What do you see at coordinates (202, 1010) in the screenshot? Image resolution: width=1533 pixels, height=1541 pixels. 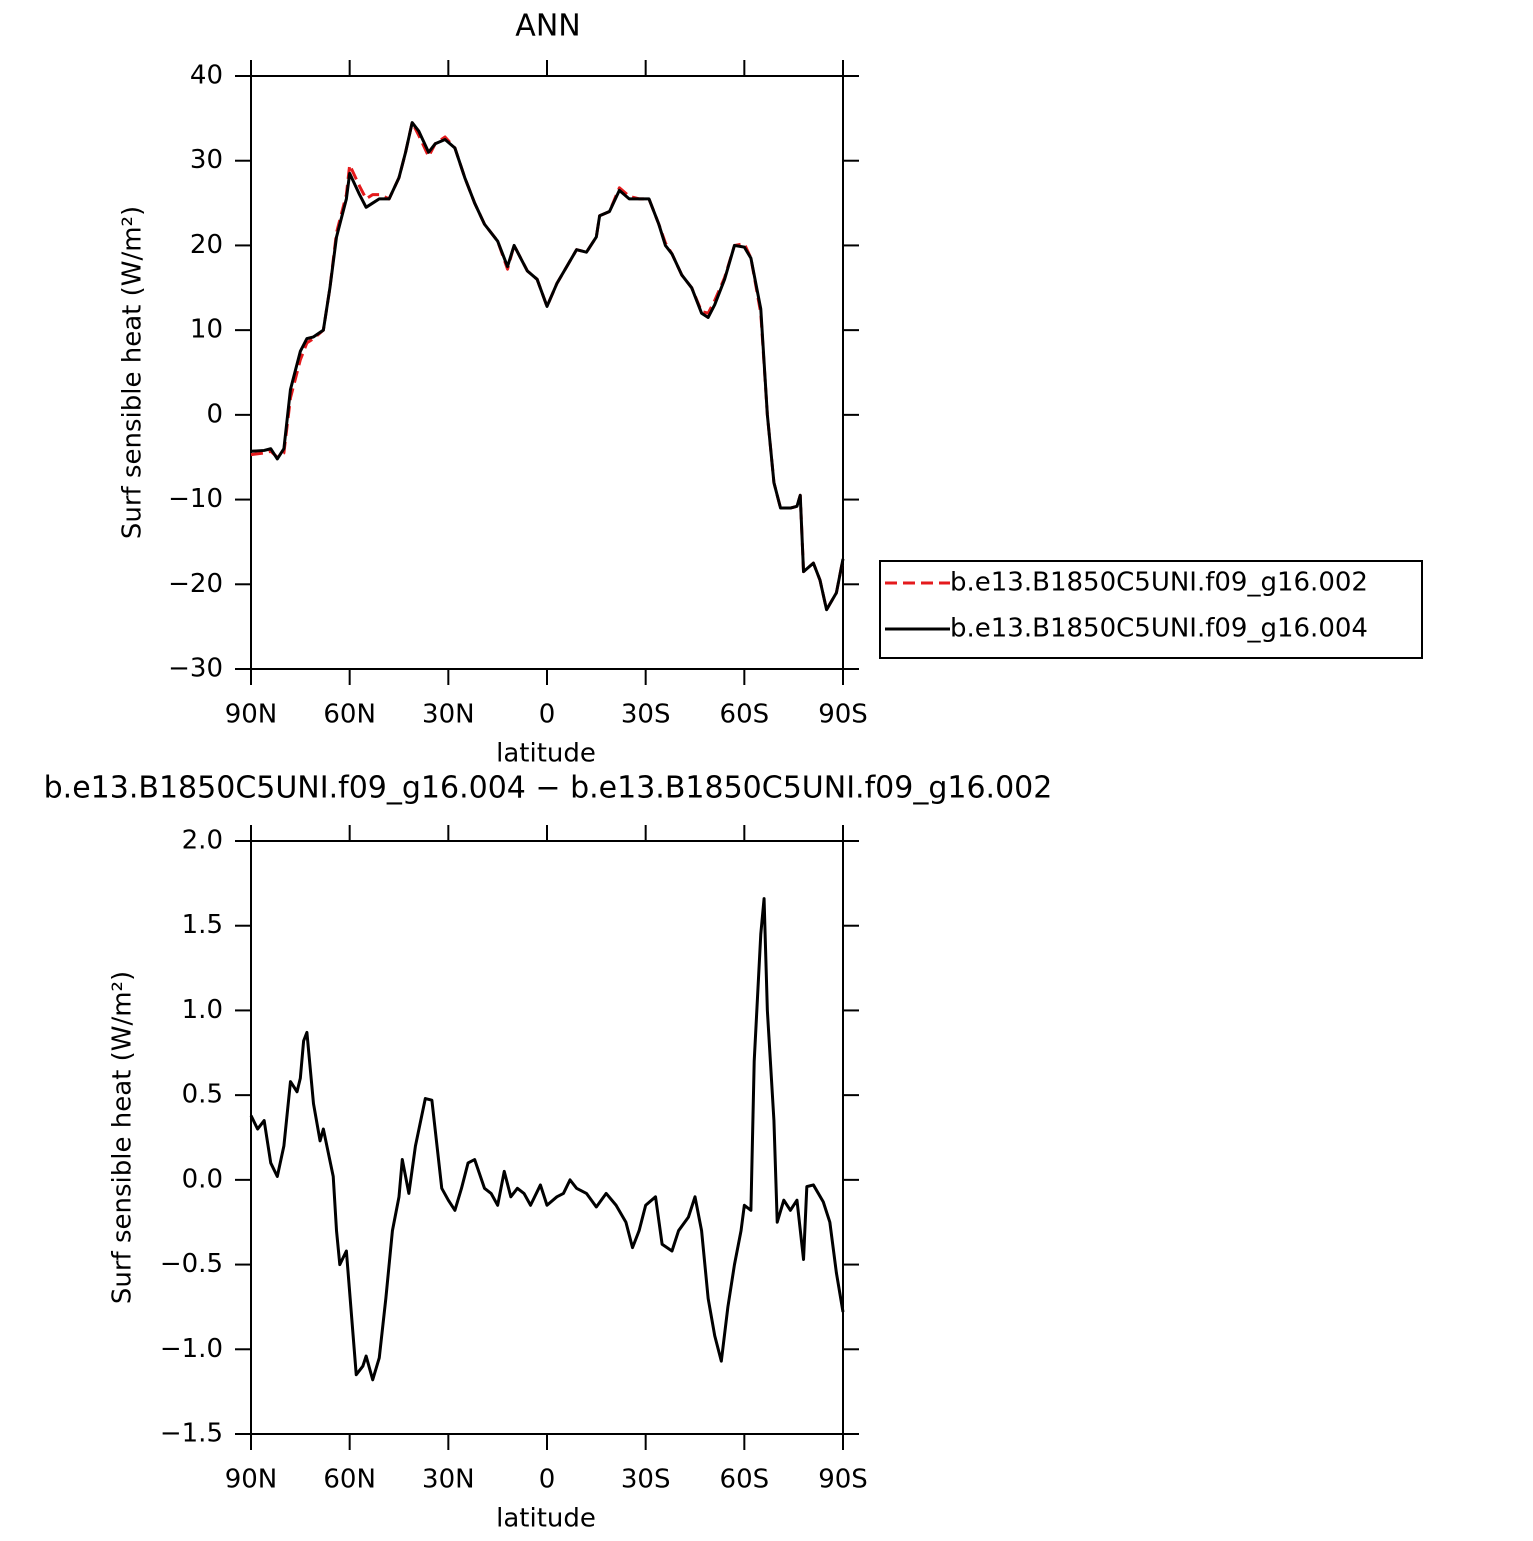 I see `y-tick-label: 1.0` at bounding box center [202, 1010].